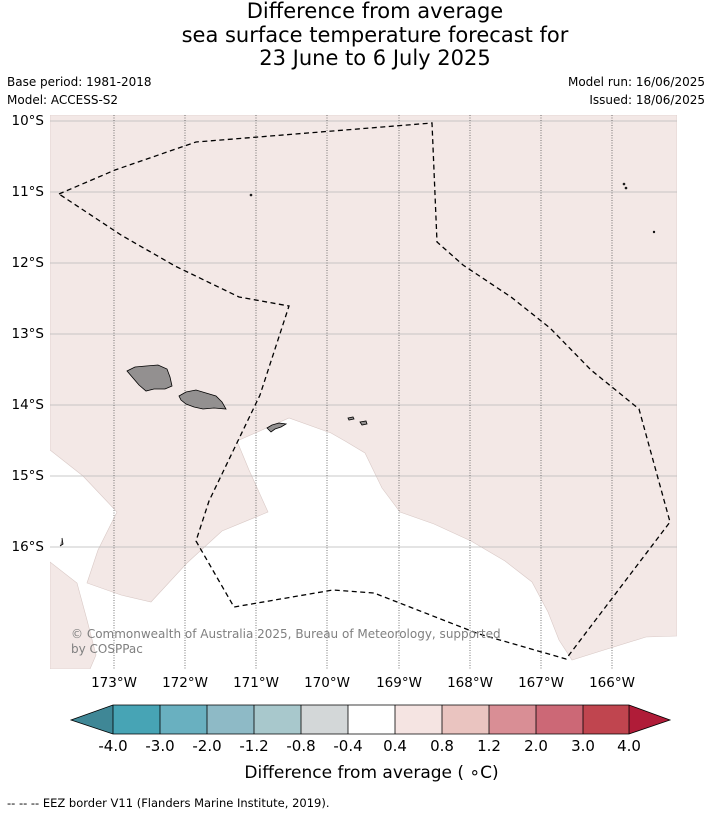 The image size is (713, 816). What do you see at coordinates (256, 683) in the screenshot?
I see `lon-label-171w: 171°W` at bounding box center [256, 683].